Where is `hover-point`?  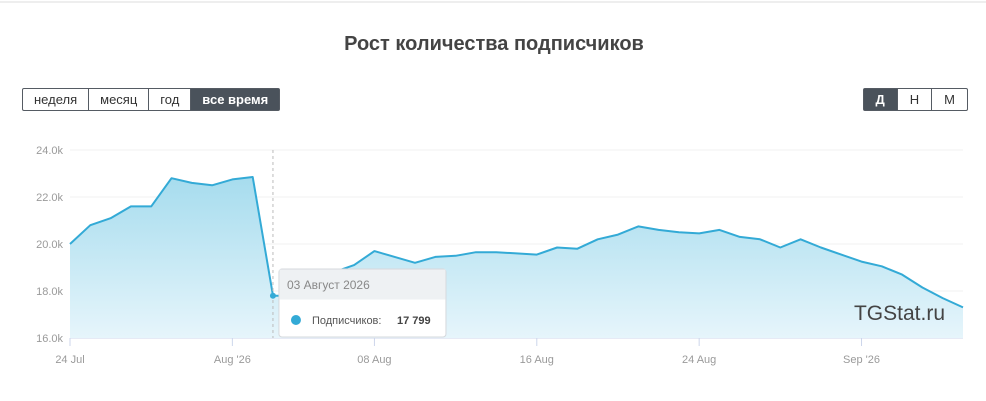
hover-point is located at coordinates (272, 295).